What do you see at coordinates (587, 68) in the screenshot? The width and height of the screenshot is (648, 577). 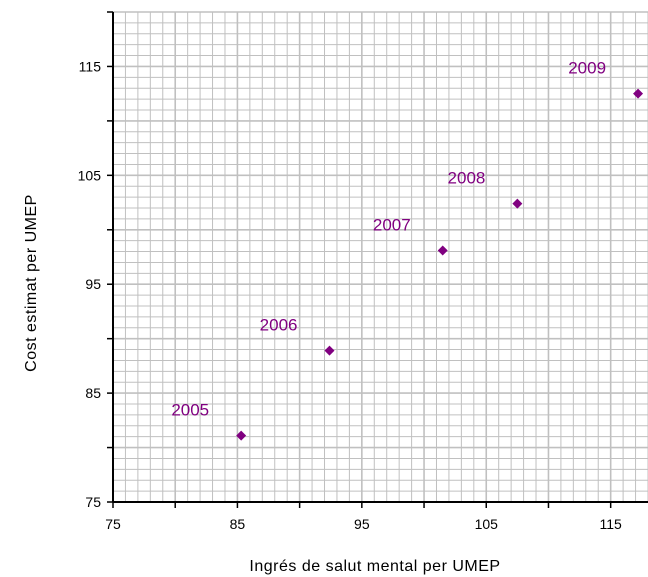 I see `data-point-label: 2009` at bounding box center [587, 68].